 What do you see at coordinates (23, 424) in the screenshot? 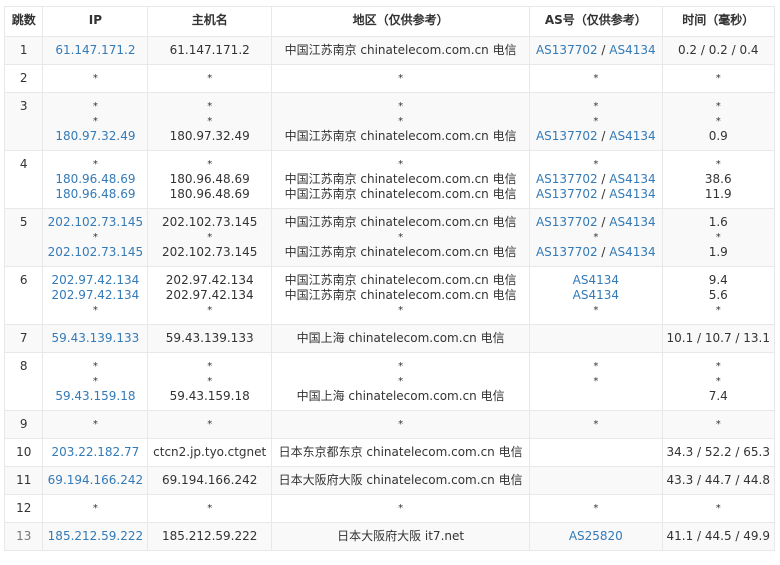
I see `hop-cell: 9` at bounding box center [23, 424].